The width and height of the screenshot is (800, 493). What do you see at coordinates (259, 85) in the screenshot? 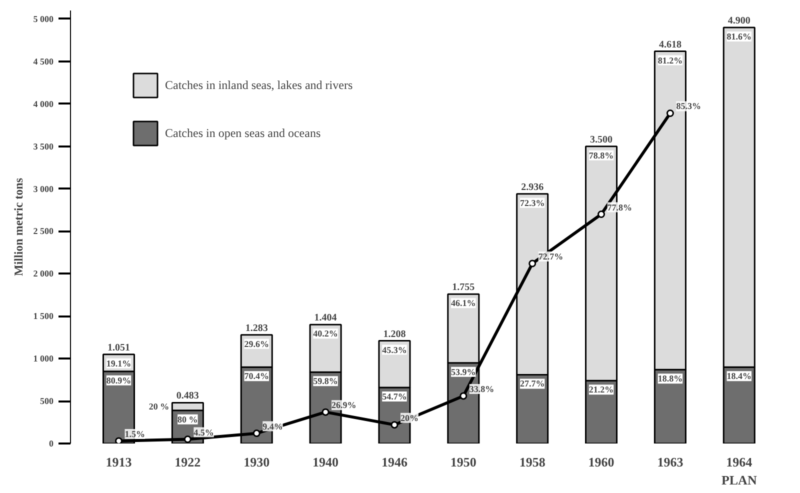
I see `legend-label: Catches in inland seas, lakes and rivers` at bounding box center [259, 85].